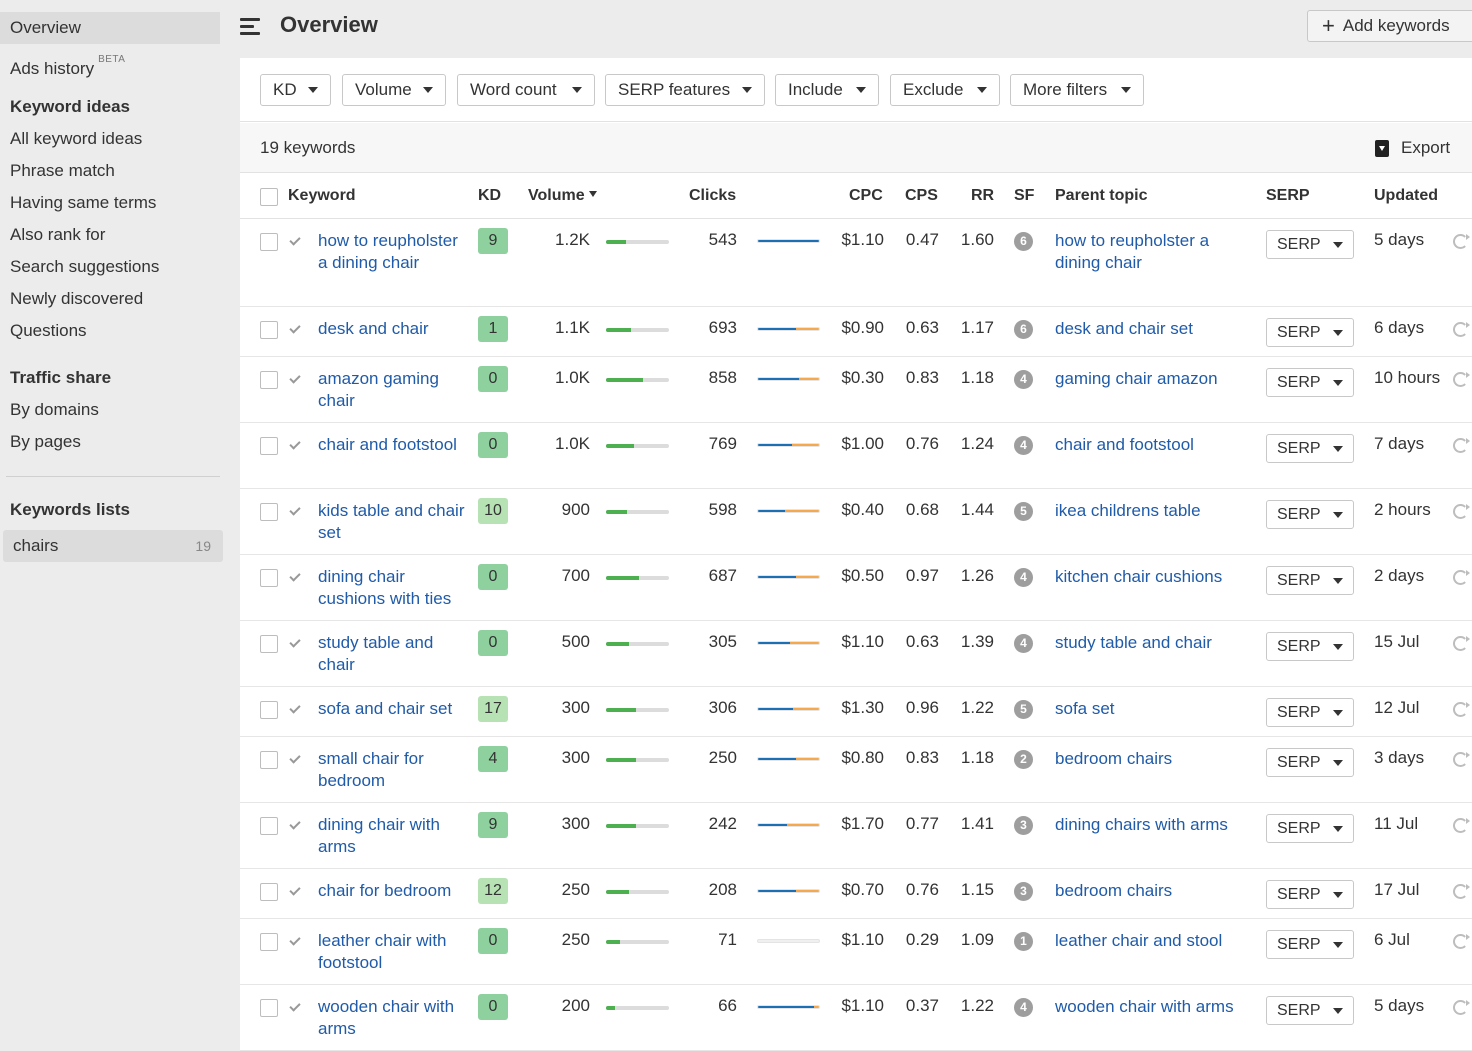  Describe the element at coordinates (1124, 328) in the screenshot. I see `parent-topic-link: desk and chair set` at that location.